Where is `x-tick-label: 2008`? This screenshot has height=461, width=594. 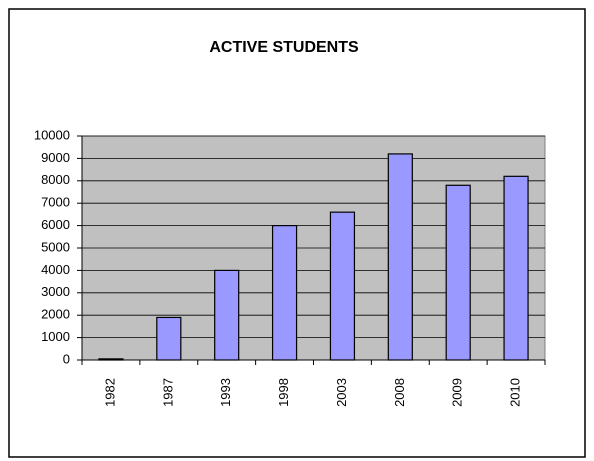 x-tick-label: 2008 is located at coordinates (399, 392).